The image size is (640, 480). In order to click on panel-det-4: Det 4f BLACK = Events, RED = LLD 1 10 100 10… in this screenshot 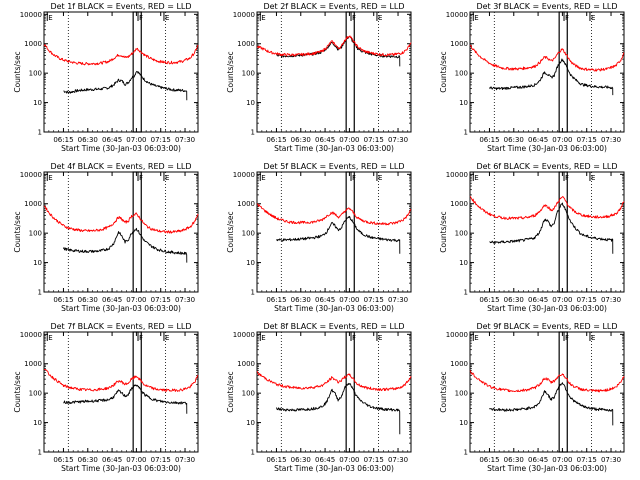, I will do `click(106, 237)`.